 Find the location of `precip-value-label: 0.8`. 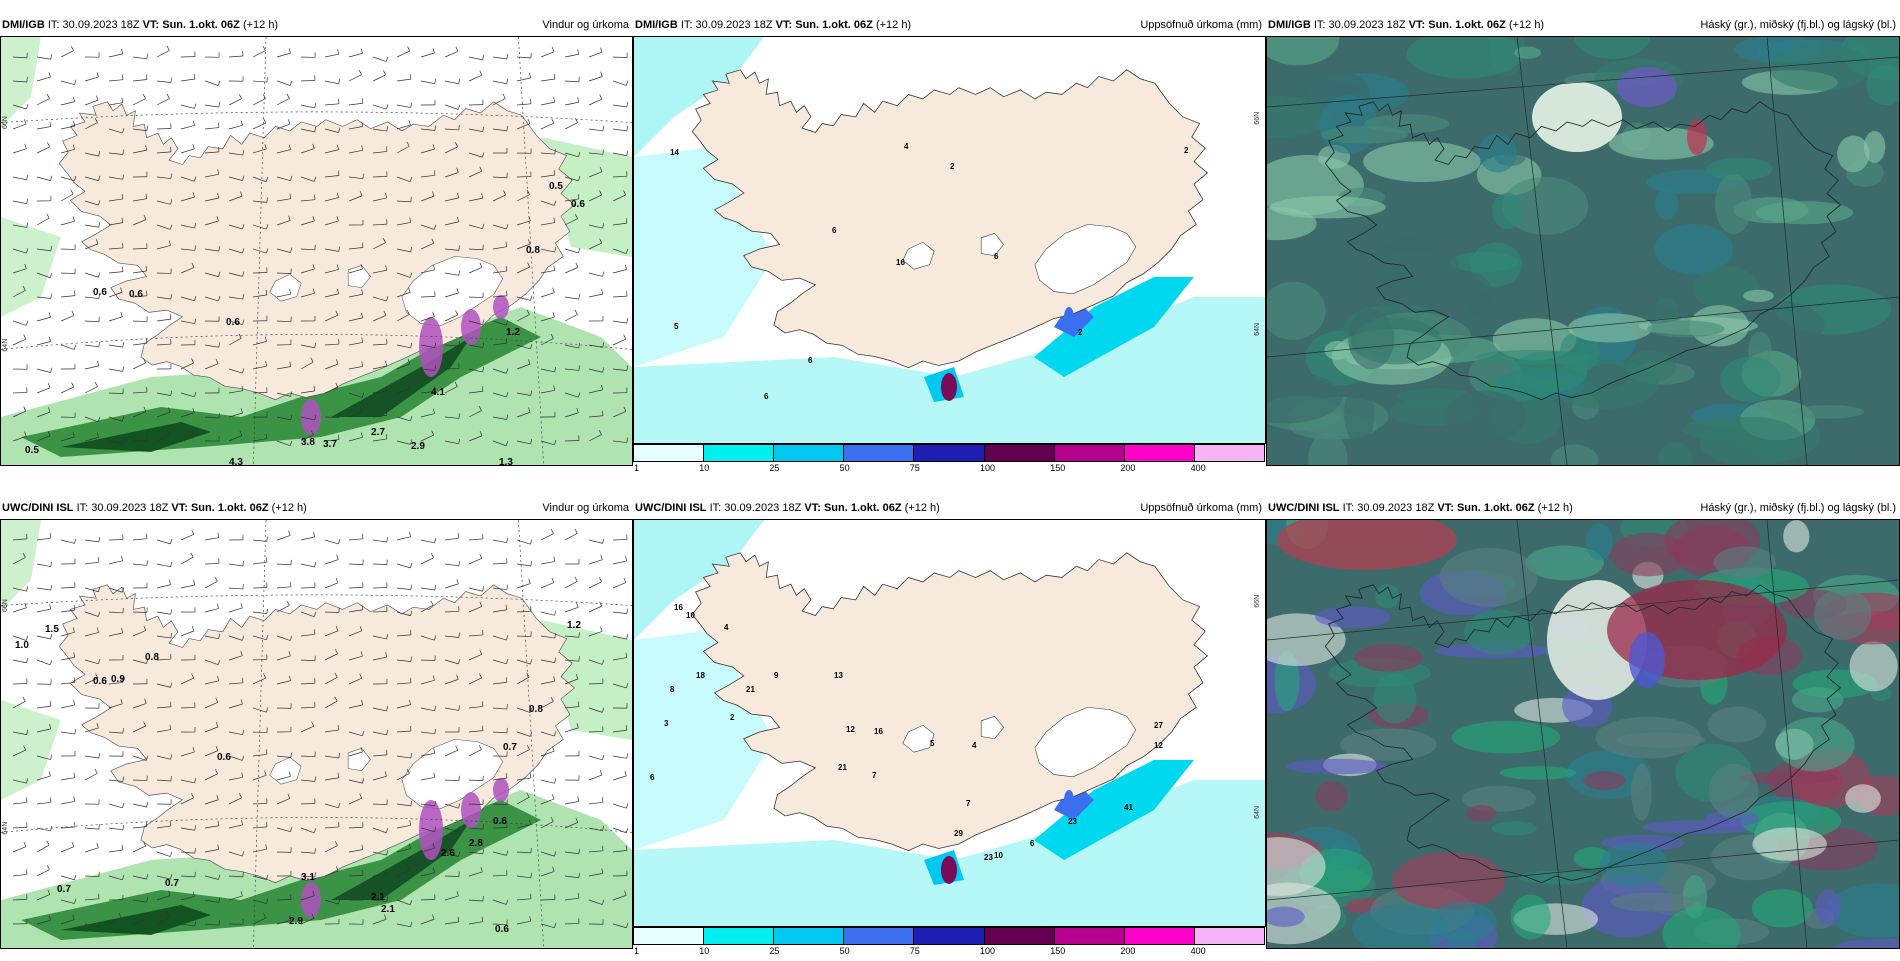

precip-value-label: 0.8 is located at coordinates (533, 250).